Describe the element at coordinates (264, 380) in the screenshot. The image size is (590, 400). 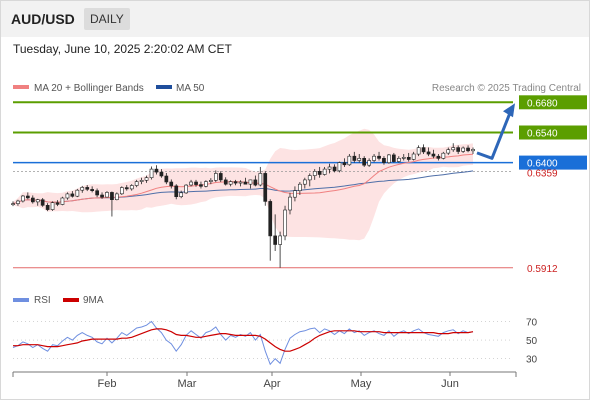
I see `time-axis: Feb Mar Apr May Jun` at that location.